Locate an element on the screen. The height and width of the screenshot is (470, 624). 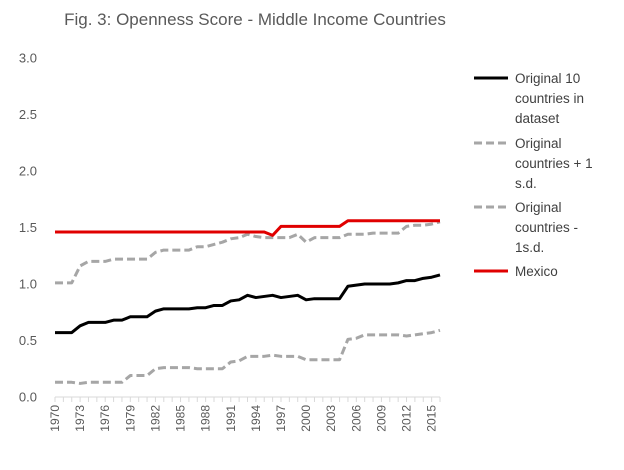
legend-label-2: Original is located at coordinates (538, 143).